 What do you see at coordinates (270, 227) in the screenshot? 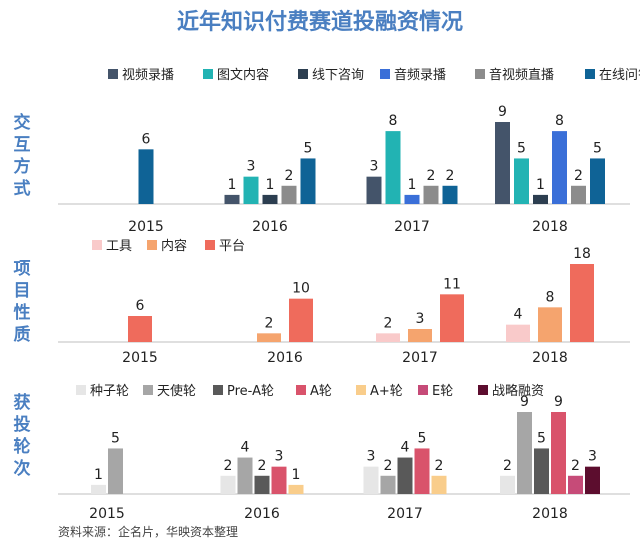
I see `x-tick-interaction-2016: 2016` at bounding box center [270, 227].